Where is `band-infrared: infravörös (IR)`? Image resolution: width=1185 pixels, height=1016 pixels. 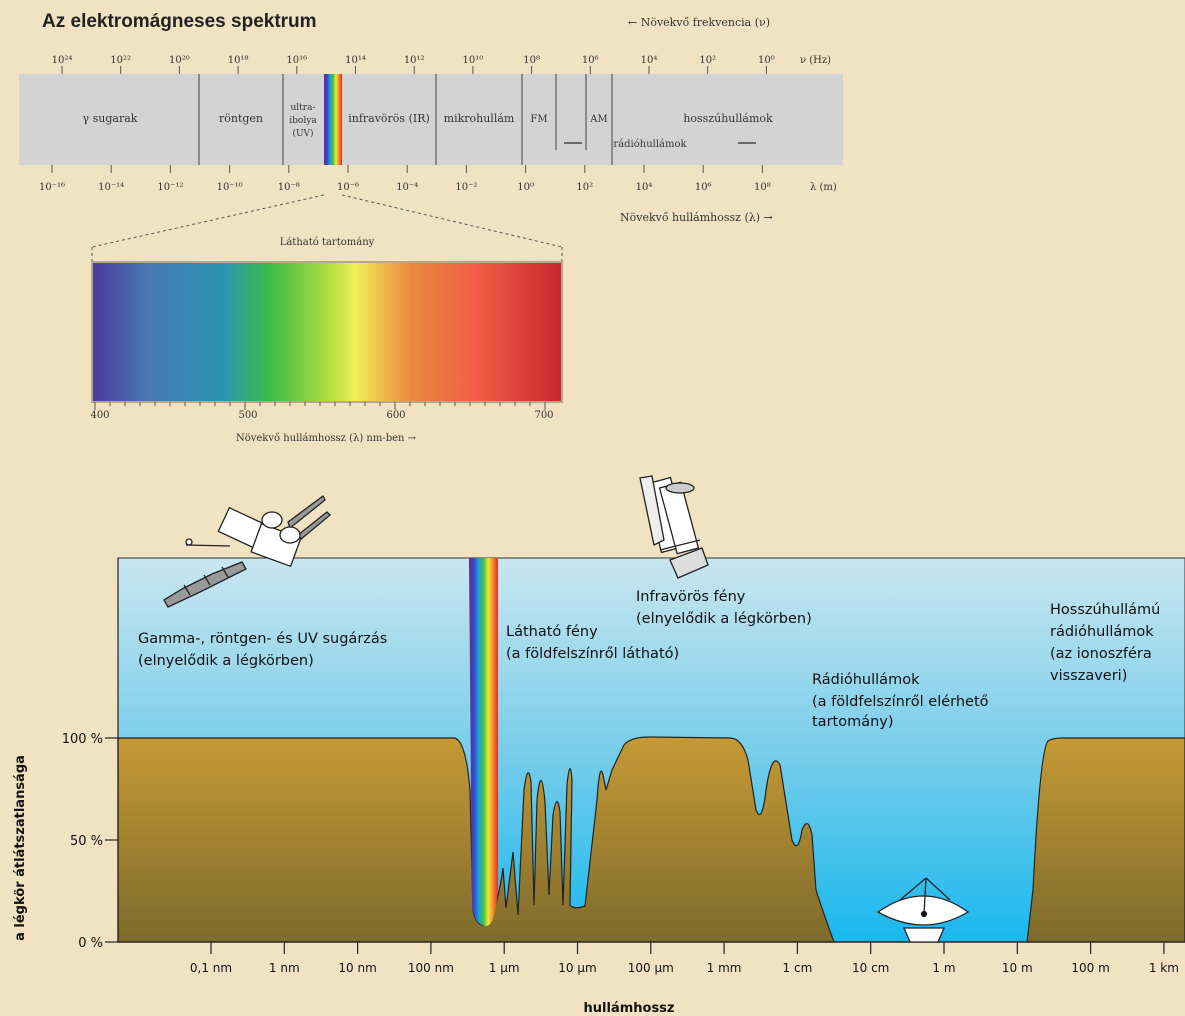 band-infrared: infravörös (IR) is located at coordinates (389, 118).